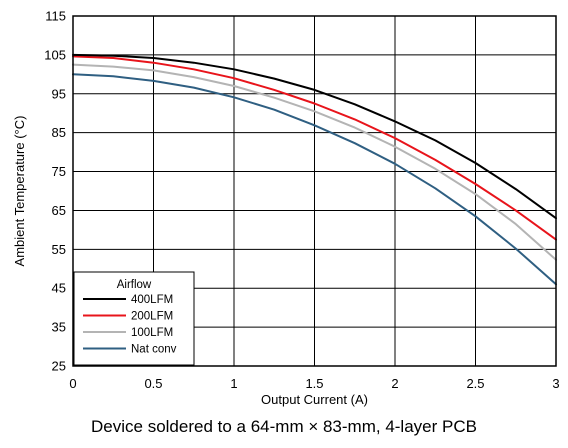  I want to click on y-tick-label: 25, so click(59, 366).